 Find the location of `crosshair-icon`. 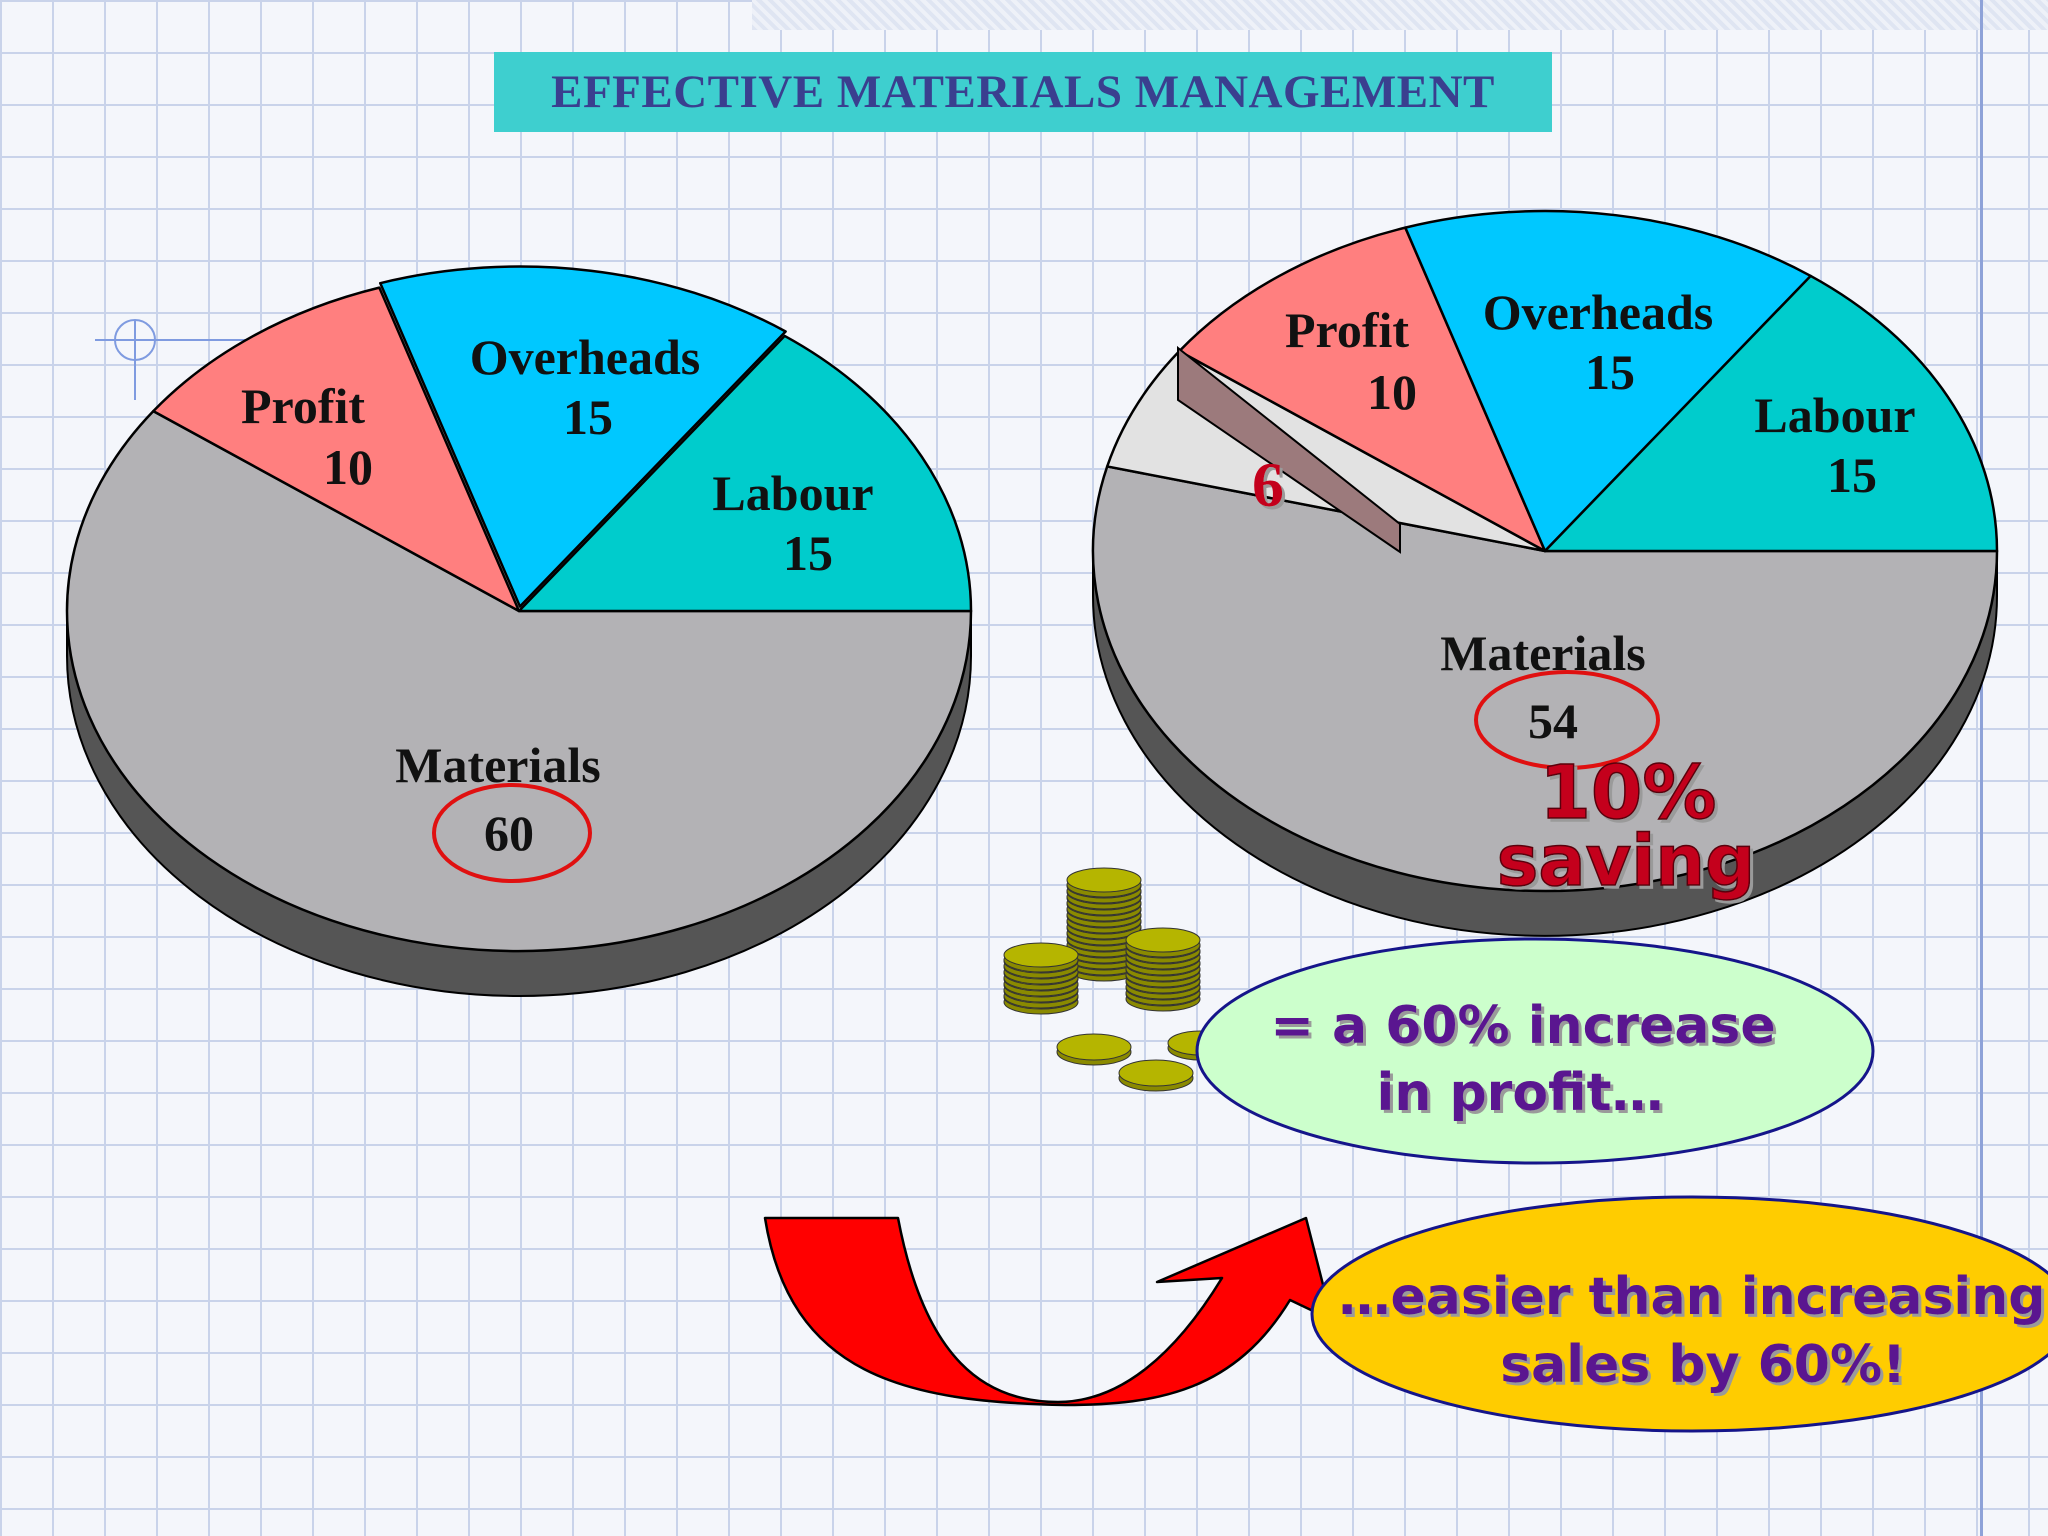

crosshair-icon is located at coordinates (172, 359).